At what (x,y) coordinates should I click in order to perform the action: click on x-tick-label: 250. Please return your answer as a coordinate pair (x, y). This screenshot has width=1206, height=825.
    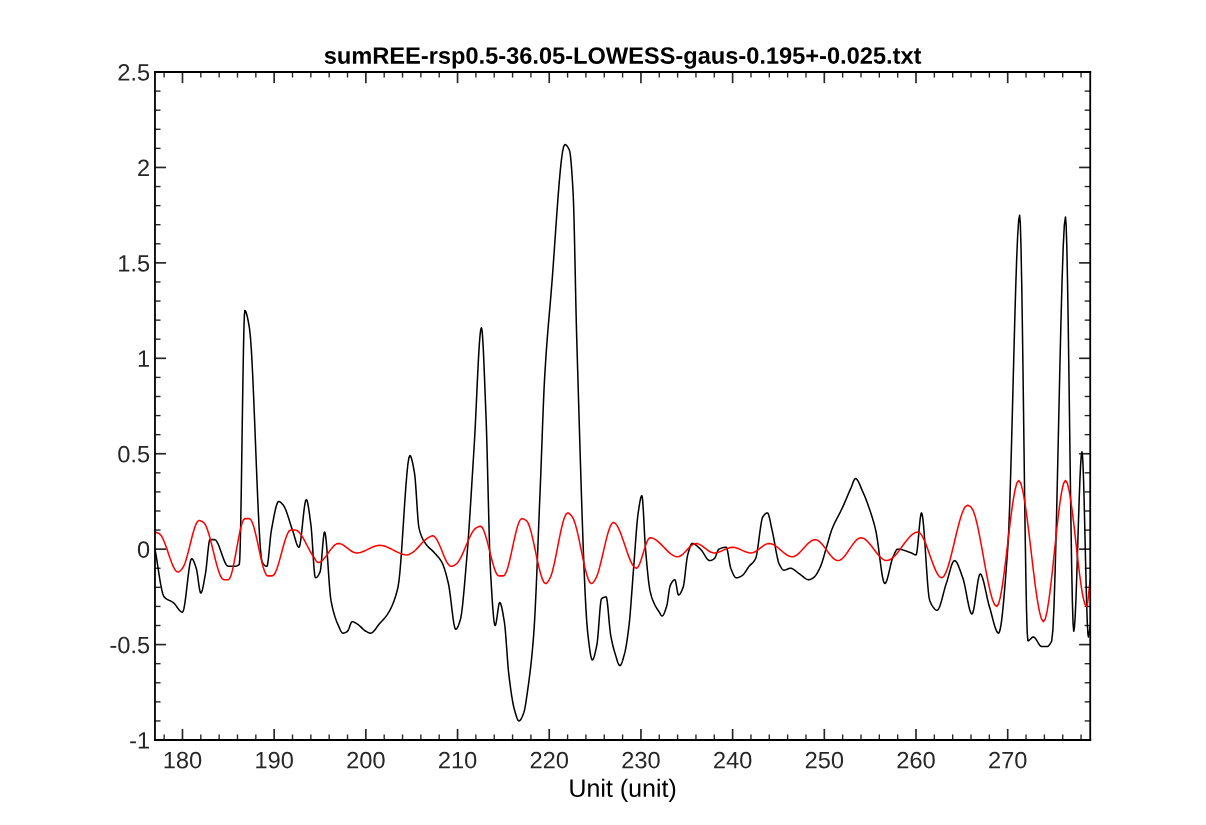
    Looking at the image, I should click on (824, 760).